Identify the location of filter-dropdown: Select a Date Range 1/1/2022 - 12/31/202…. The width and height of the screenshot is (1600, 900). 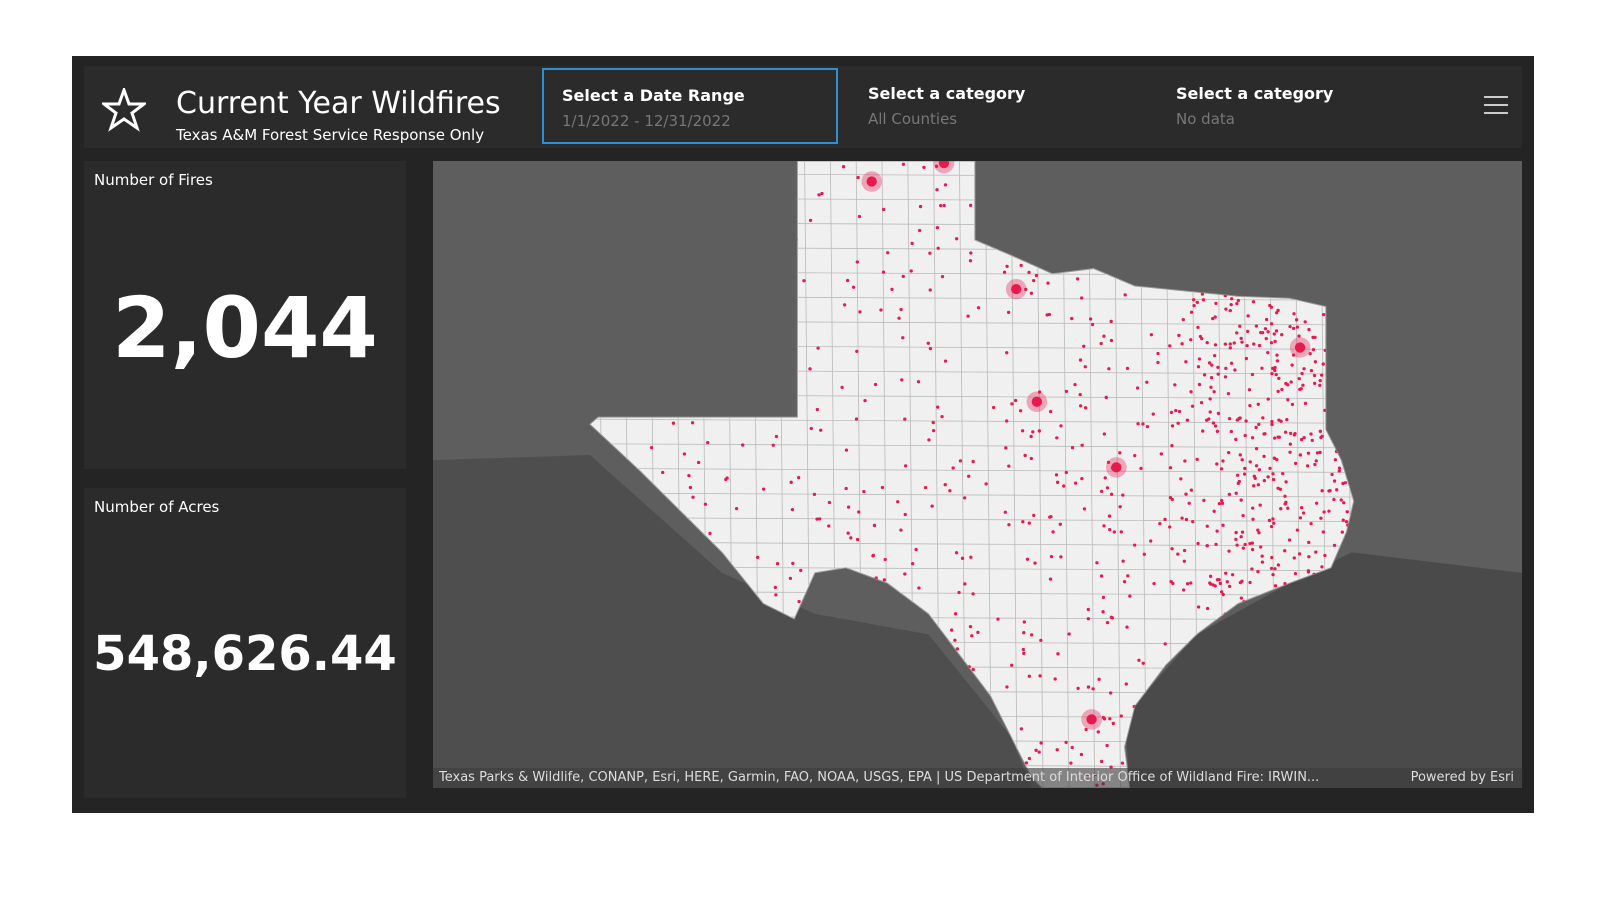
(690, 106).